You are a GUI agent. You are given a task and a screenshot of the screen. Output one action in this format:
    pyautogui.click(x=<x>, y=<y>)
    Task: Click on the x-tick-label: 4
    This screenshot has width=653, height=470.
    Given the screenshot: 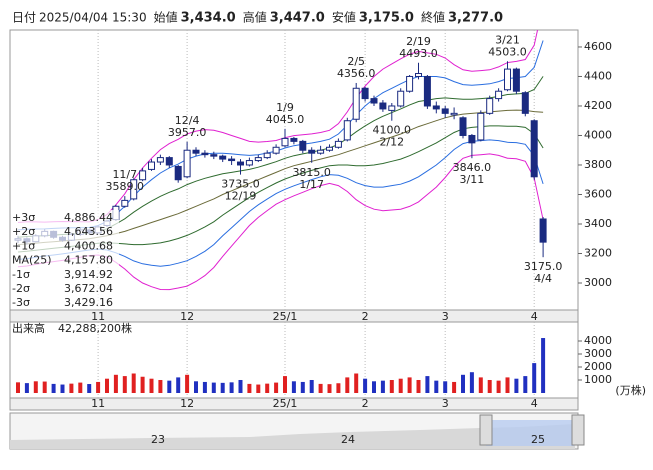 What is the action you would take?
    pyautogui.click(x=534, y=403)
    